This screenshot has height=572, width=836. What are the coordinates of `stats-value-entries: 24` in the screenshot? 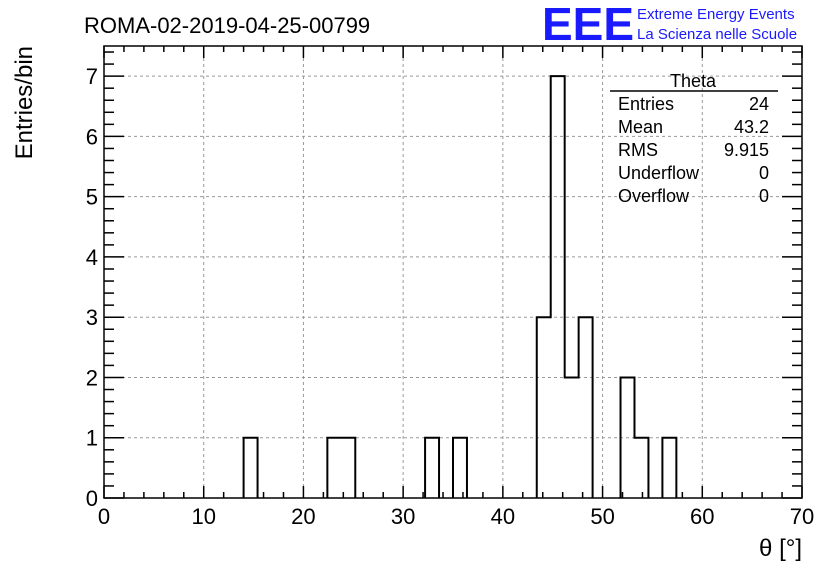 It's located at (759, 104).